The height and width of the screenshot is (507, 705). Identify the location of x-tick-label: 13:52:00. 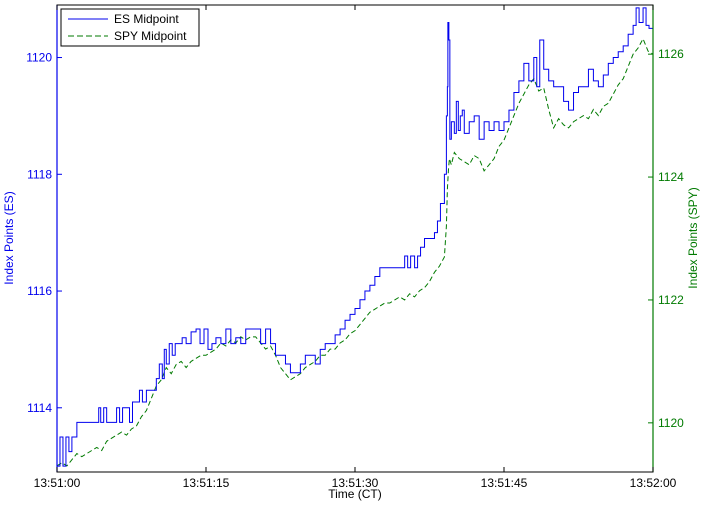
(653, 483).